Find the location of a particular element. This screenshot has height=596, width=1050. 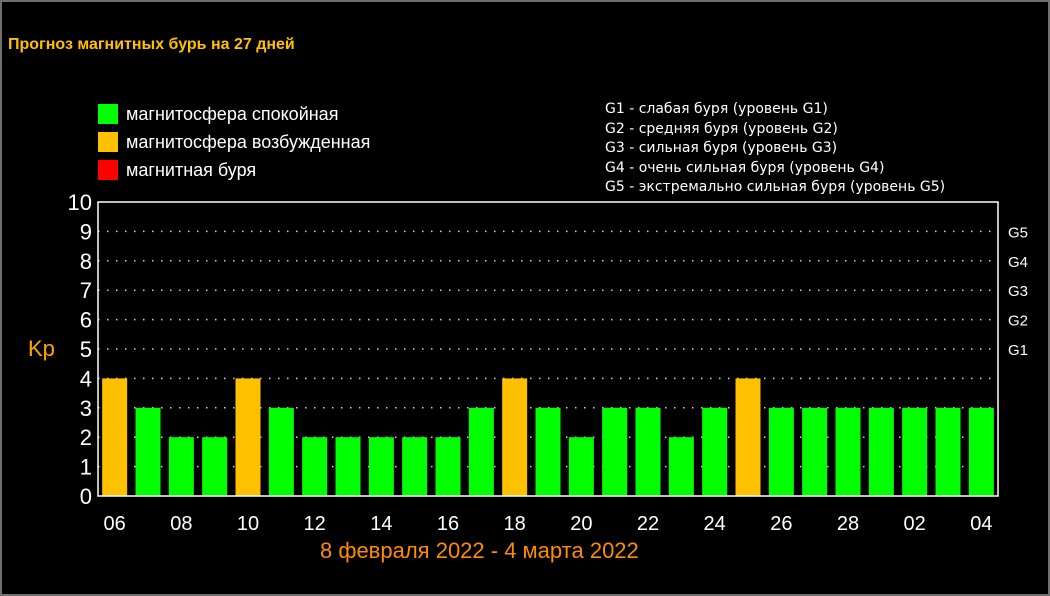

disturbed-swatch is located at coordinates (108, 142).